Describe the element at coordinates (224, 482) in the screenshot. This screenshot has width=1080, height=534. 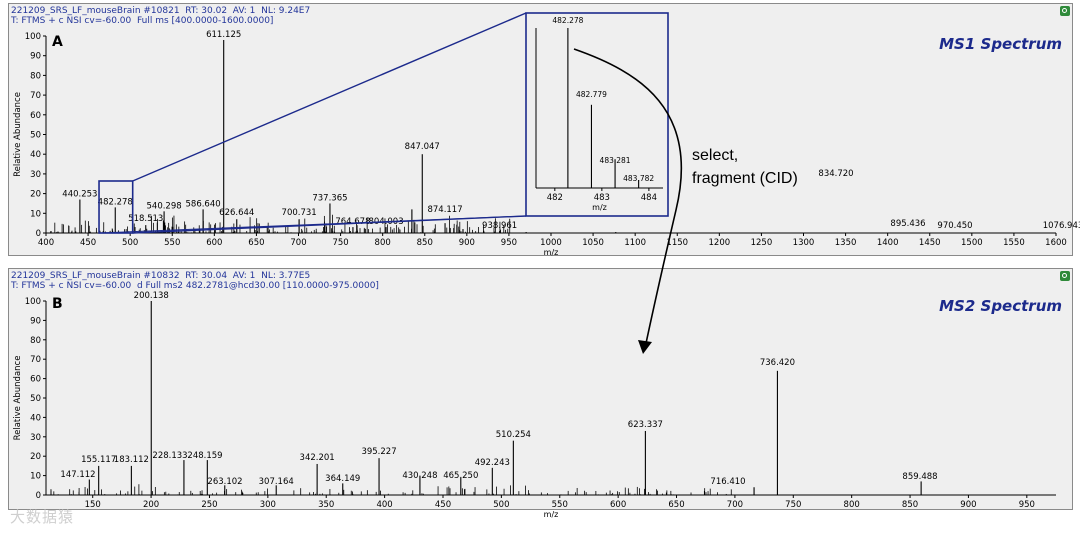
I see `ms2-peak-label: 263.102` at that location.